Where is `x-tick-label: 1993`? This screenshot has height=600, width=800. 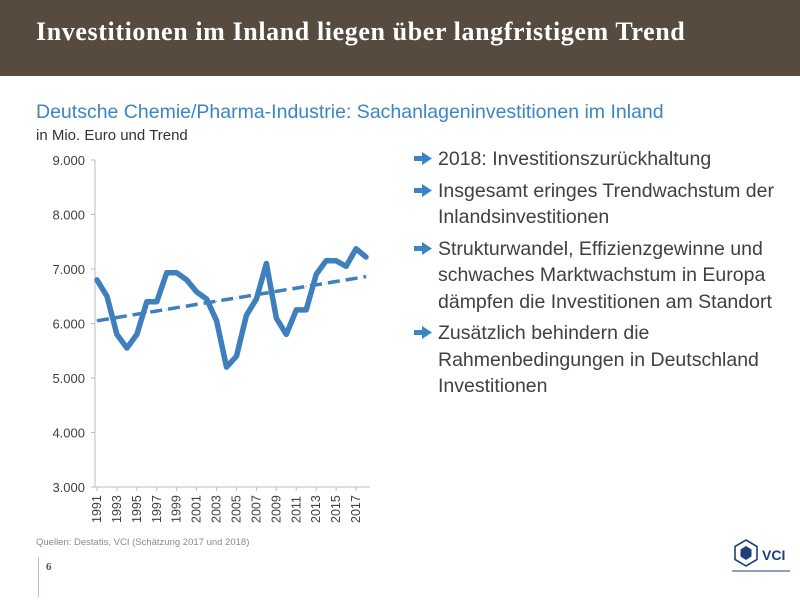
x-tick-label: 1993 is located at coordinates (117, 509).